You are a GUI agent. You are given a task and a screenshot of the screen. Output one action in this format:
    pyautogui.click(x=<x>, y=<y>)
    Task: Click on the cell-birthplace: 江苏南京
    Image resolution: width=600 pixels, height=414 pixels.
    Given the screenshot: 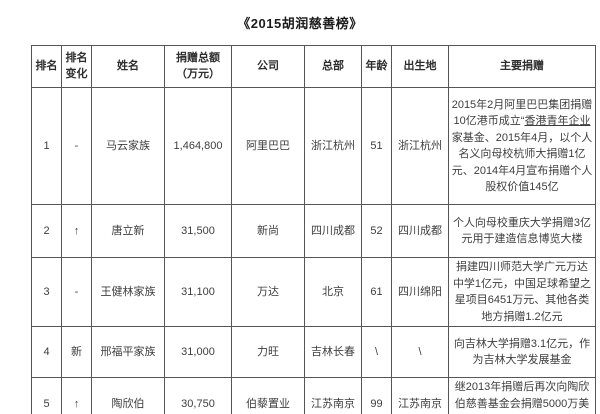 What is the action you would take?
    pyautogui.click(x=420, y=395)
    